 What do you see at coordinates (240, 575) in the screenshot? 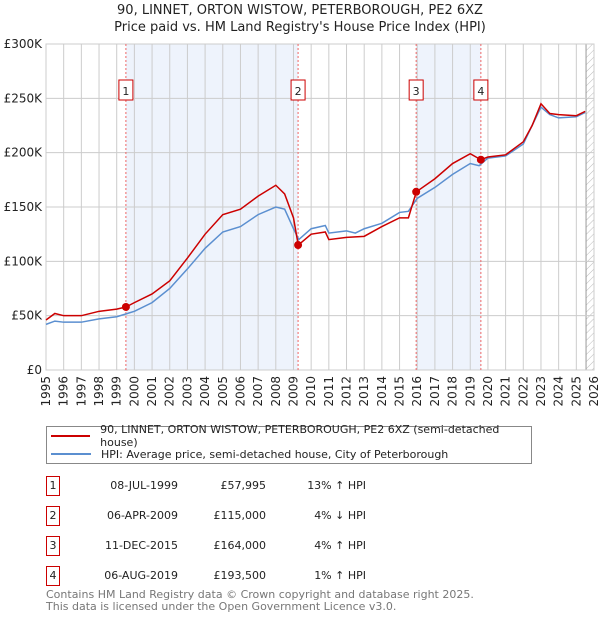
I see `sale-price: £193,500` at bounding box center [240, 575].